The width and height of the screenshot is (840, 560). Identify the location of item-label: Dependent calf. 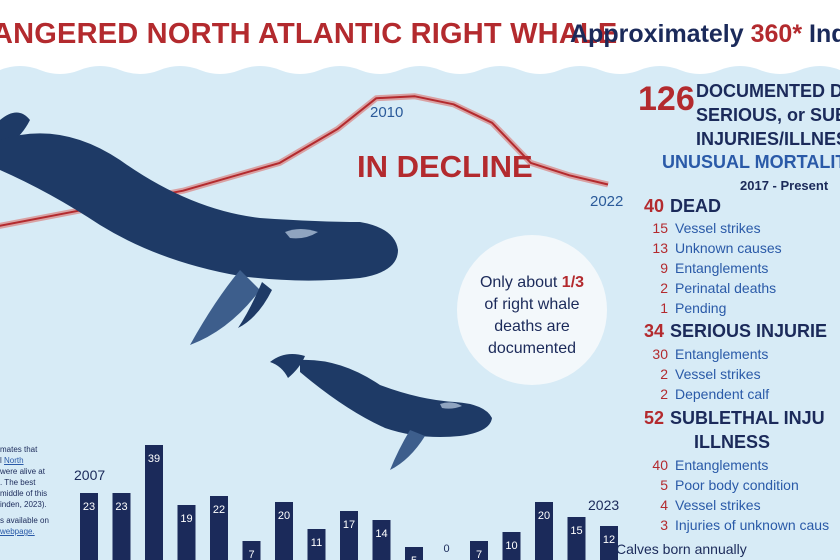
(722, 394).